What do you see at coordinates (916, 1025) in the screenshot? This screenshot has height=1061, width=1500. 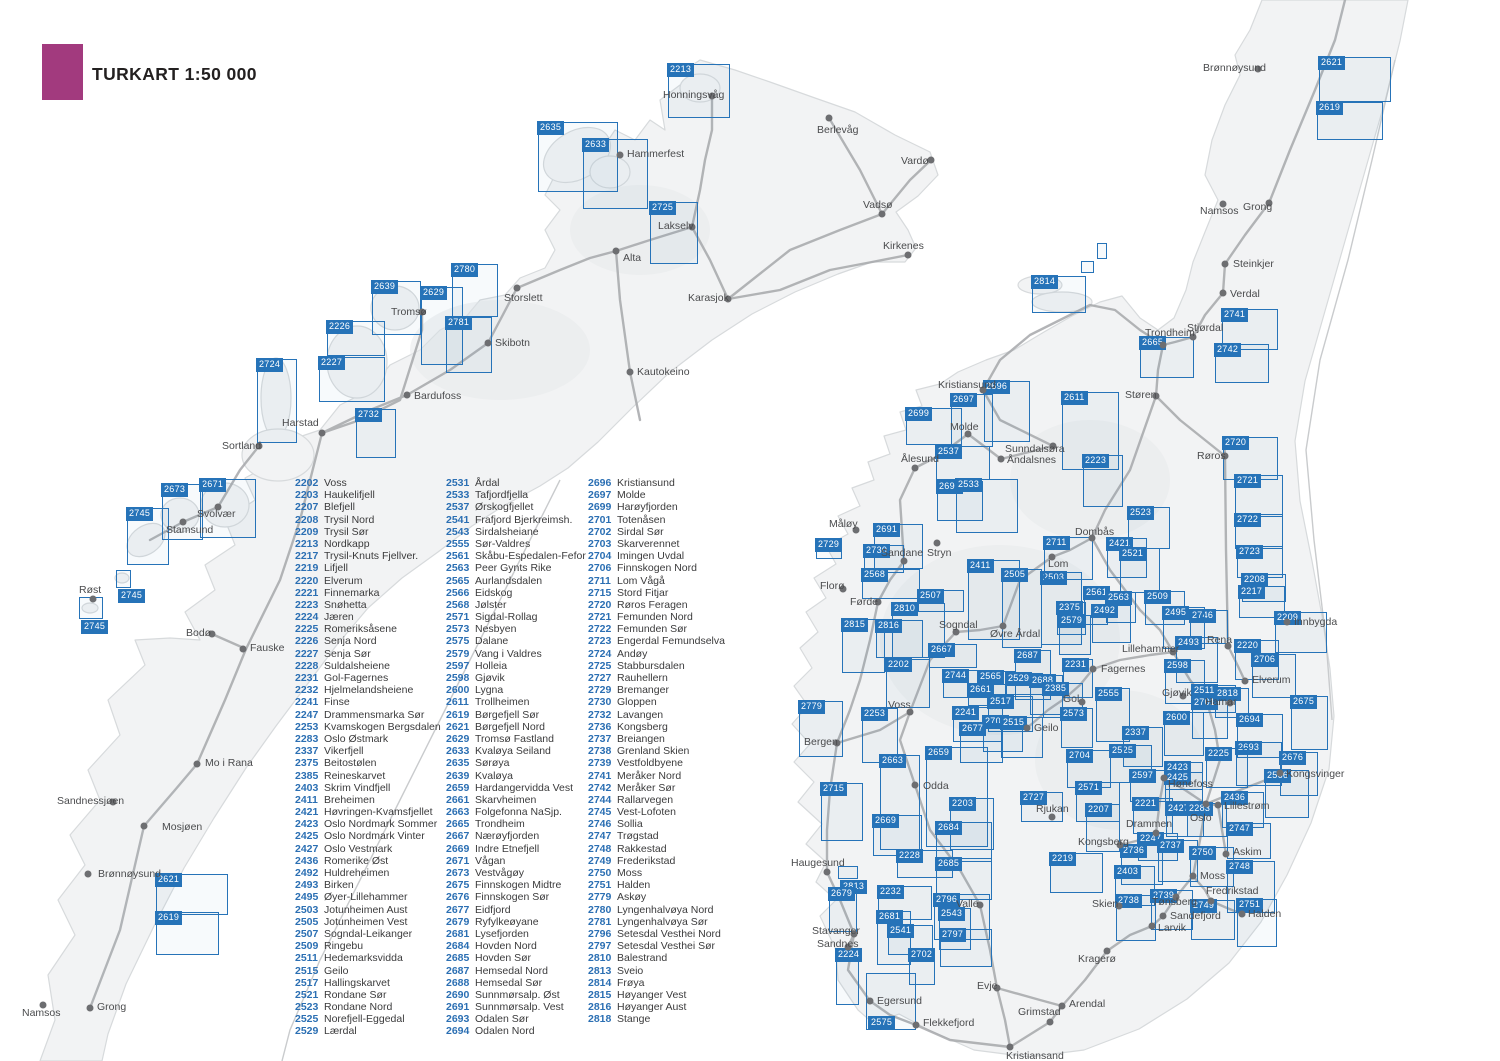 I see `city-dot-Flekkefjord` at bounding box center [916, 1025].